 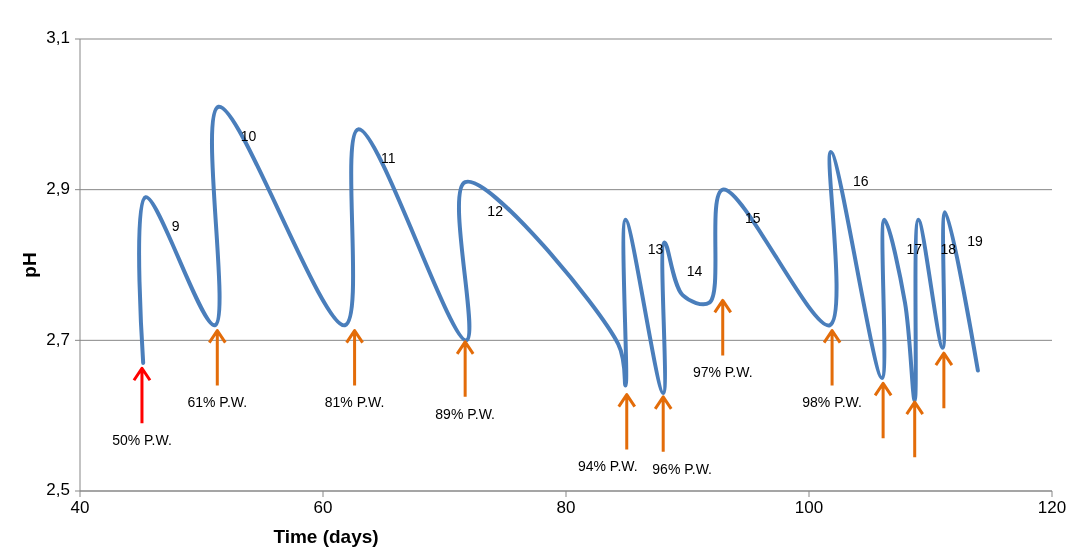 I want to click on x-tick-label: 40, so click(x=80, y=507).